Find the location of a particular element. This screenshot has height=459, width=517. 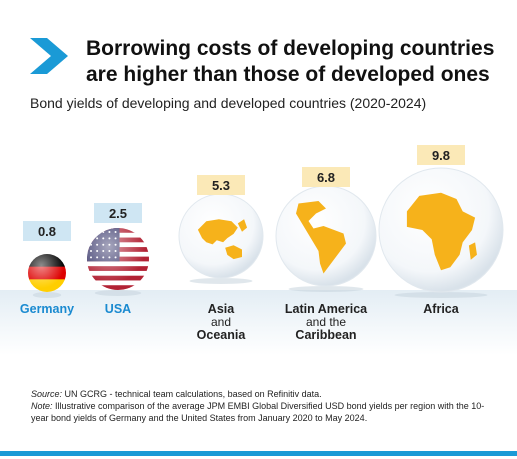

chart-ground-band is located at coordinates (258, 322).